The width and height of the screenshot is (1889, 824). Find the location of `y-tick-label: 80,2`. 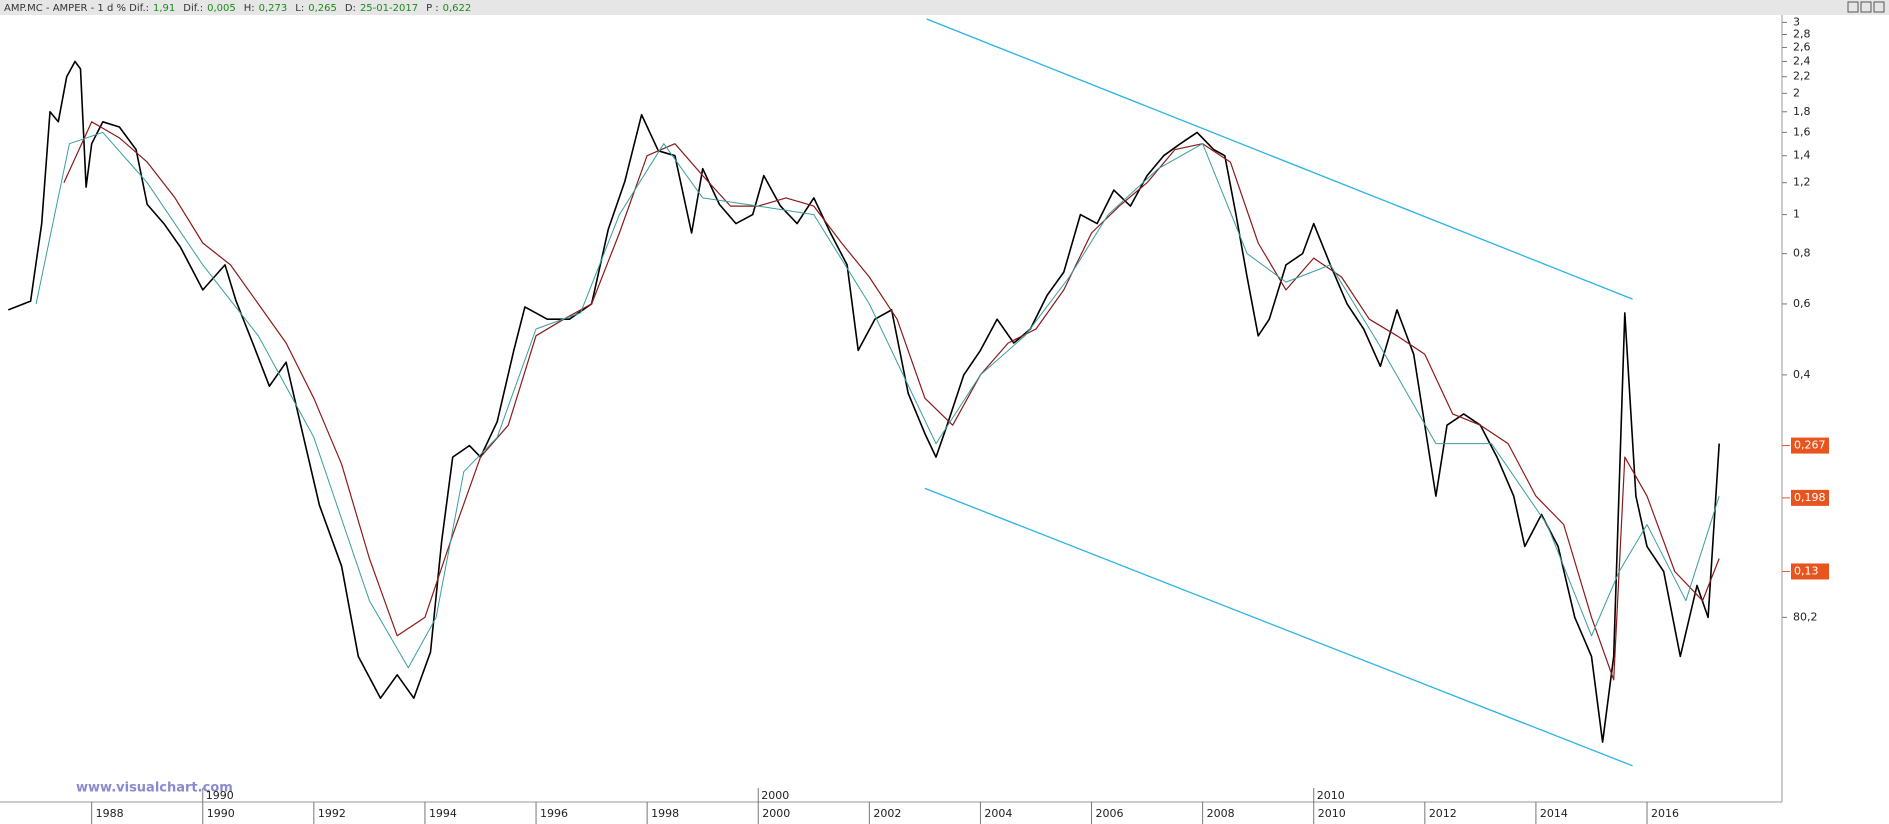

y-tick-label: 80,2 is located at coordinates (1805, 616).